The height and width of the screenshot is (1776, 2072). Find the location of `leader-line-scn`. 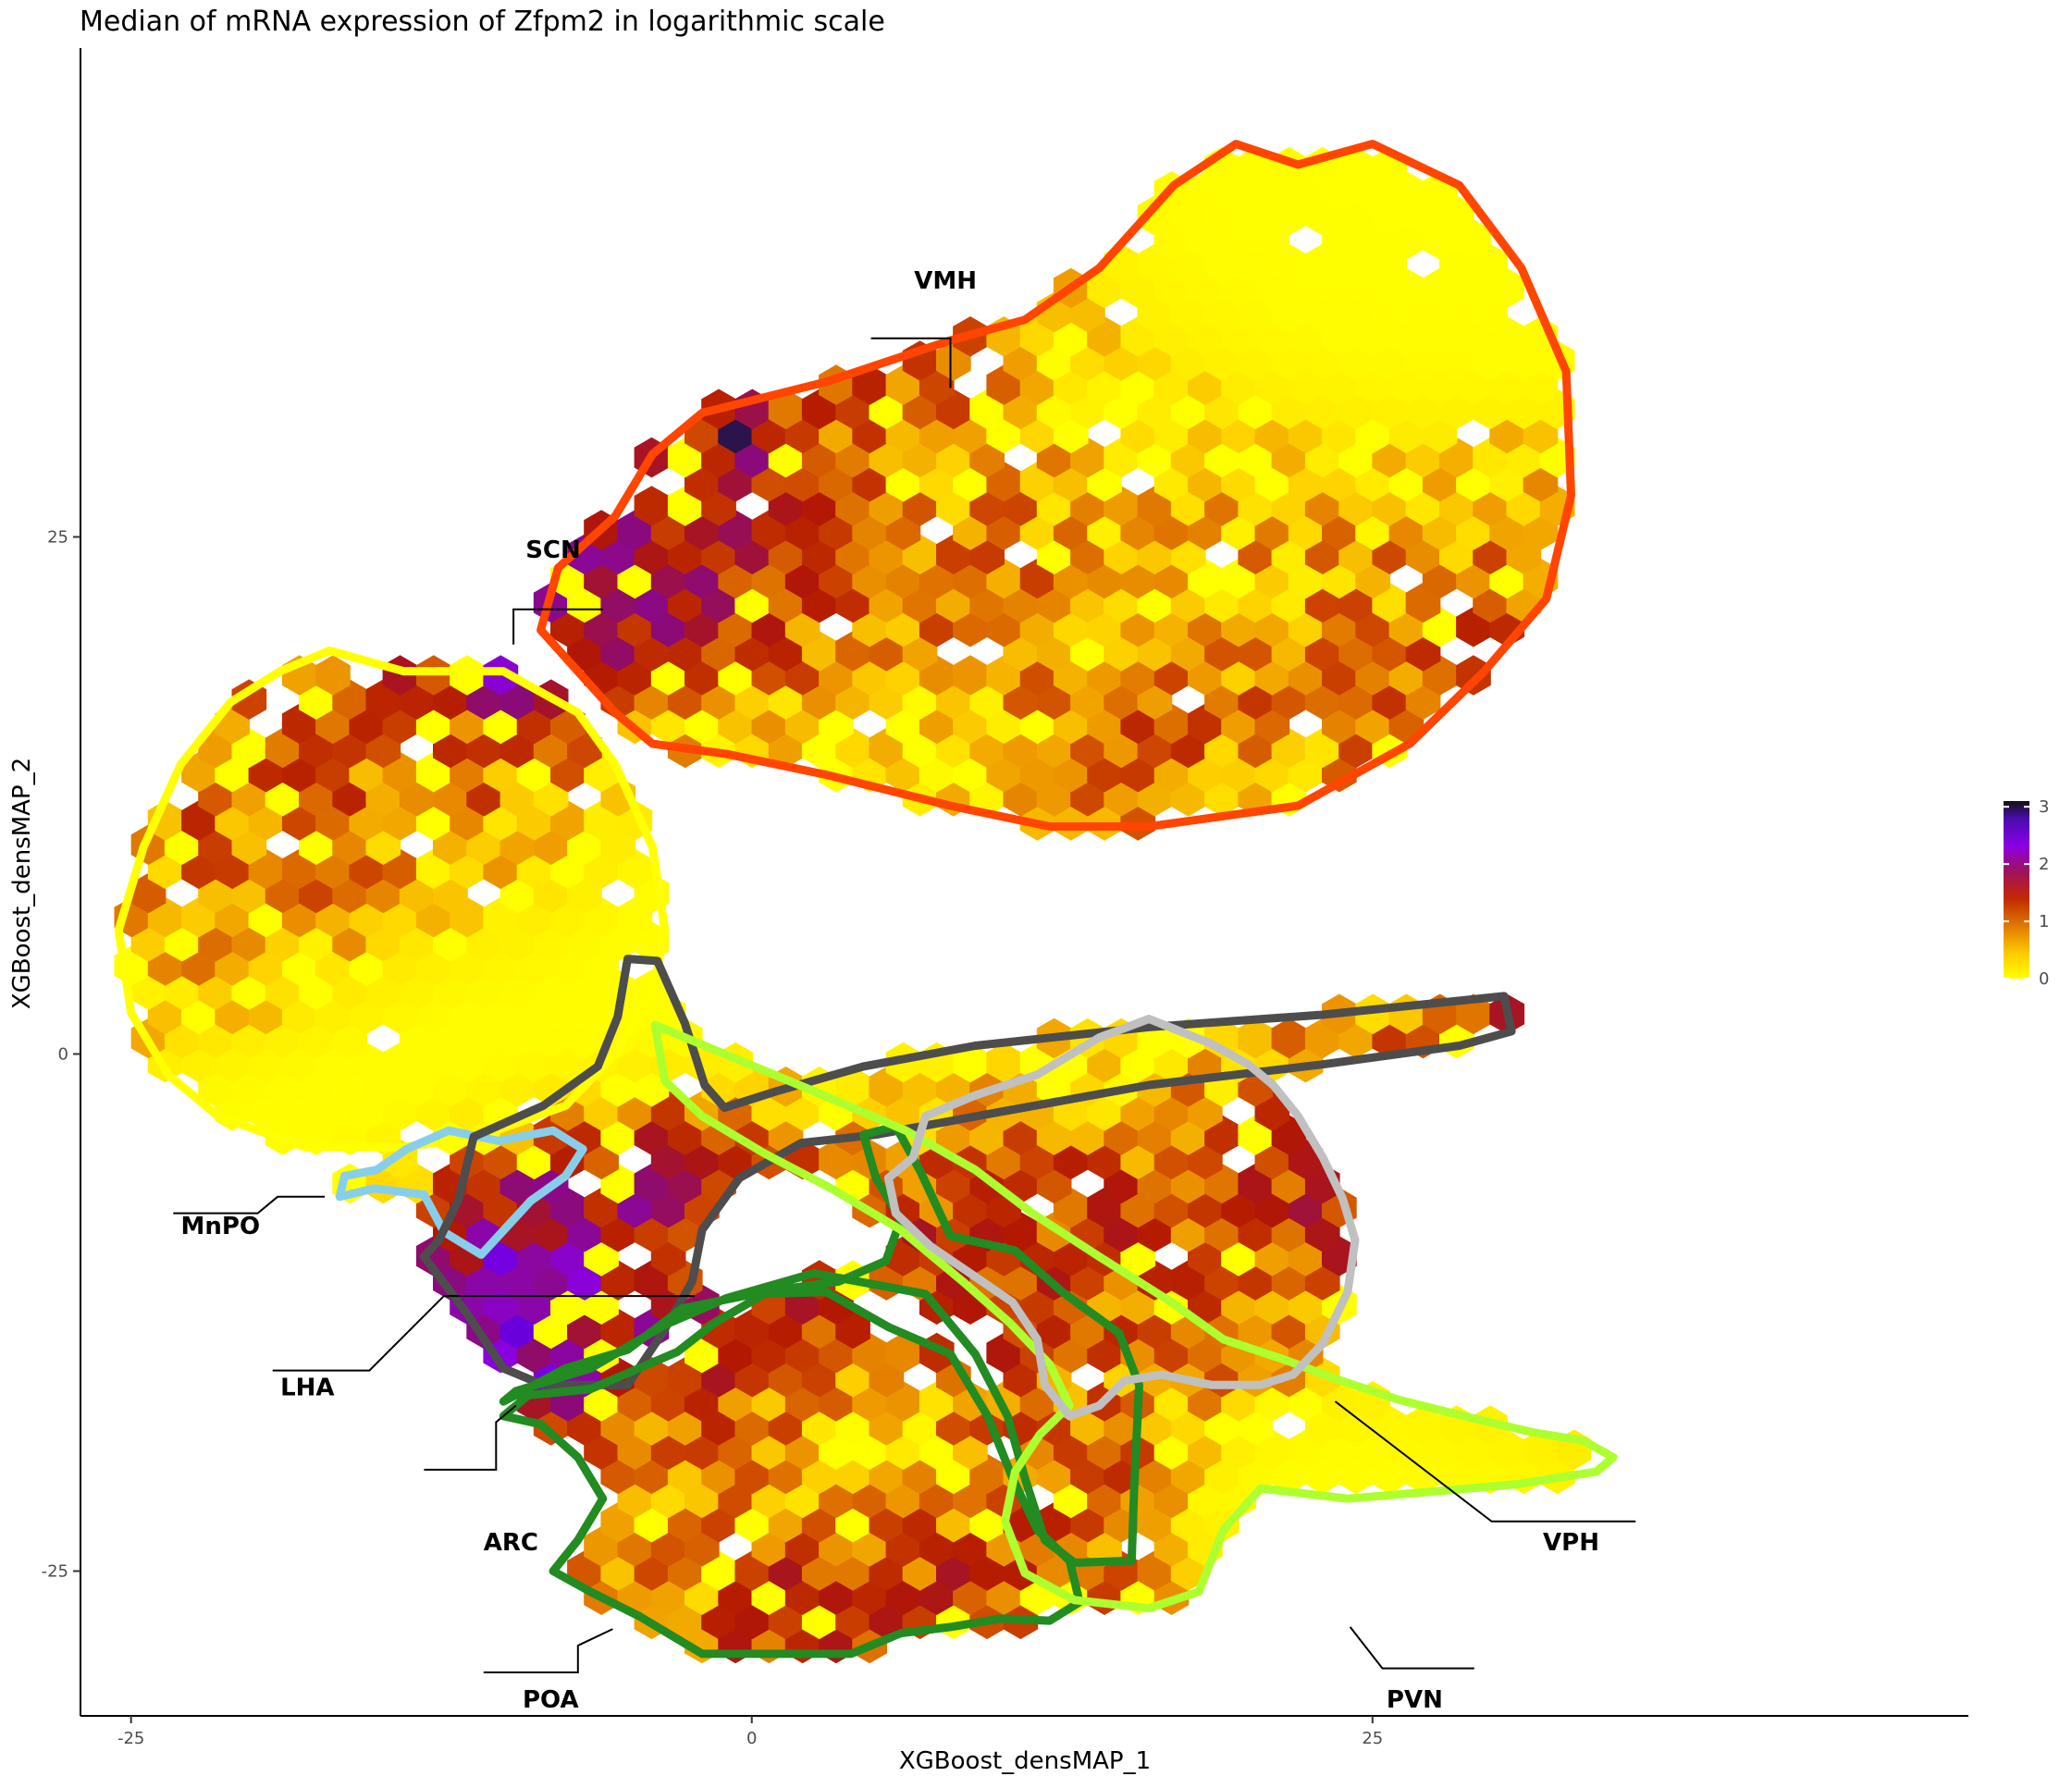

leader-line-scn is located at coordinates (557, 626).